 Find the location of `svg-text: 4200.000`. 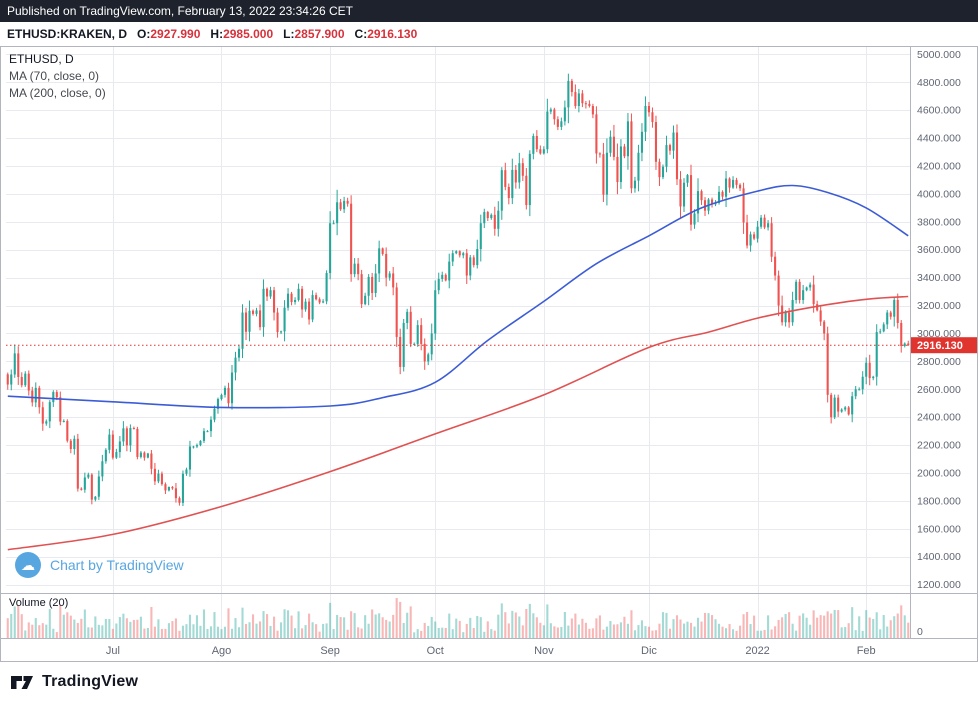

svg-text: 4200.000 is located at coordinates (939, 167).